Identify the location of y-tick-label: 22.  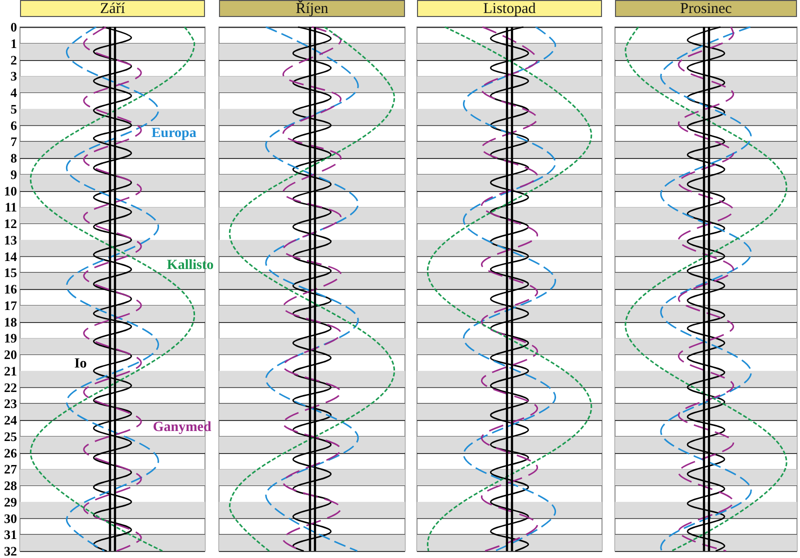
(10, 387).